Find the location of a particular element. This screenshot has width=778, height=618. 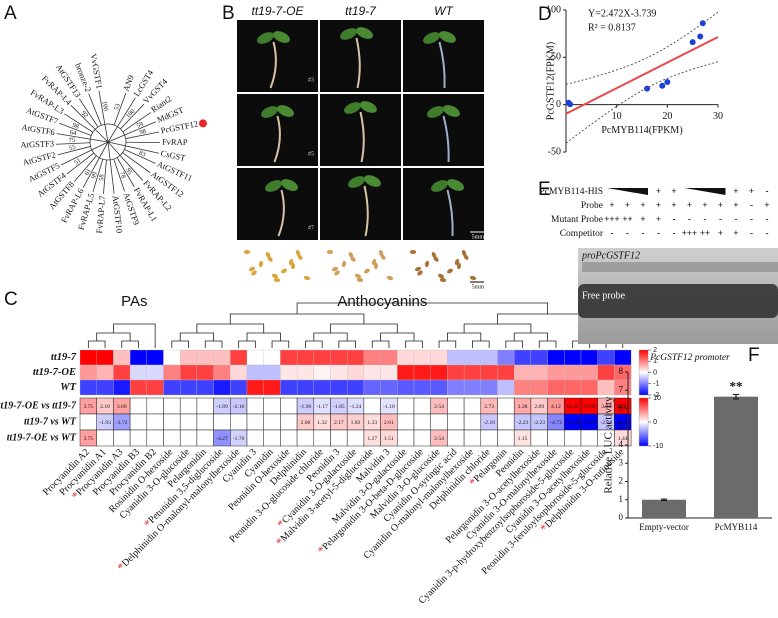

cell-value: -1.85 is located at coordinates (339, 407).